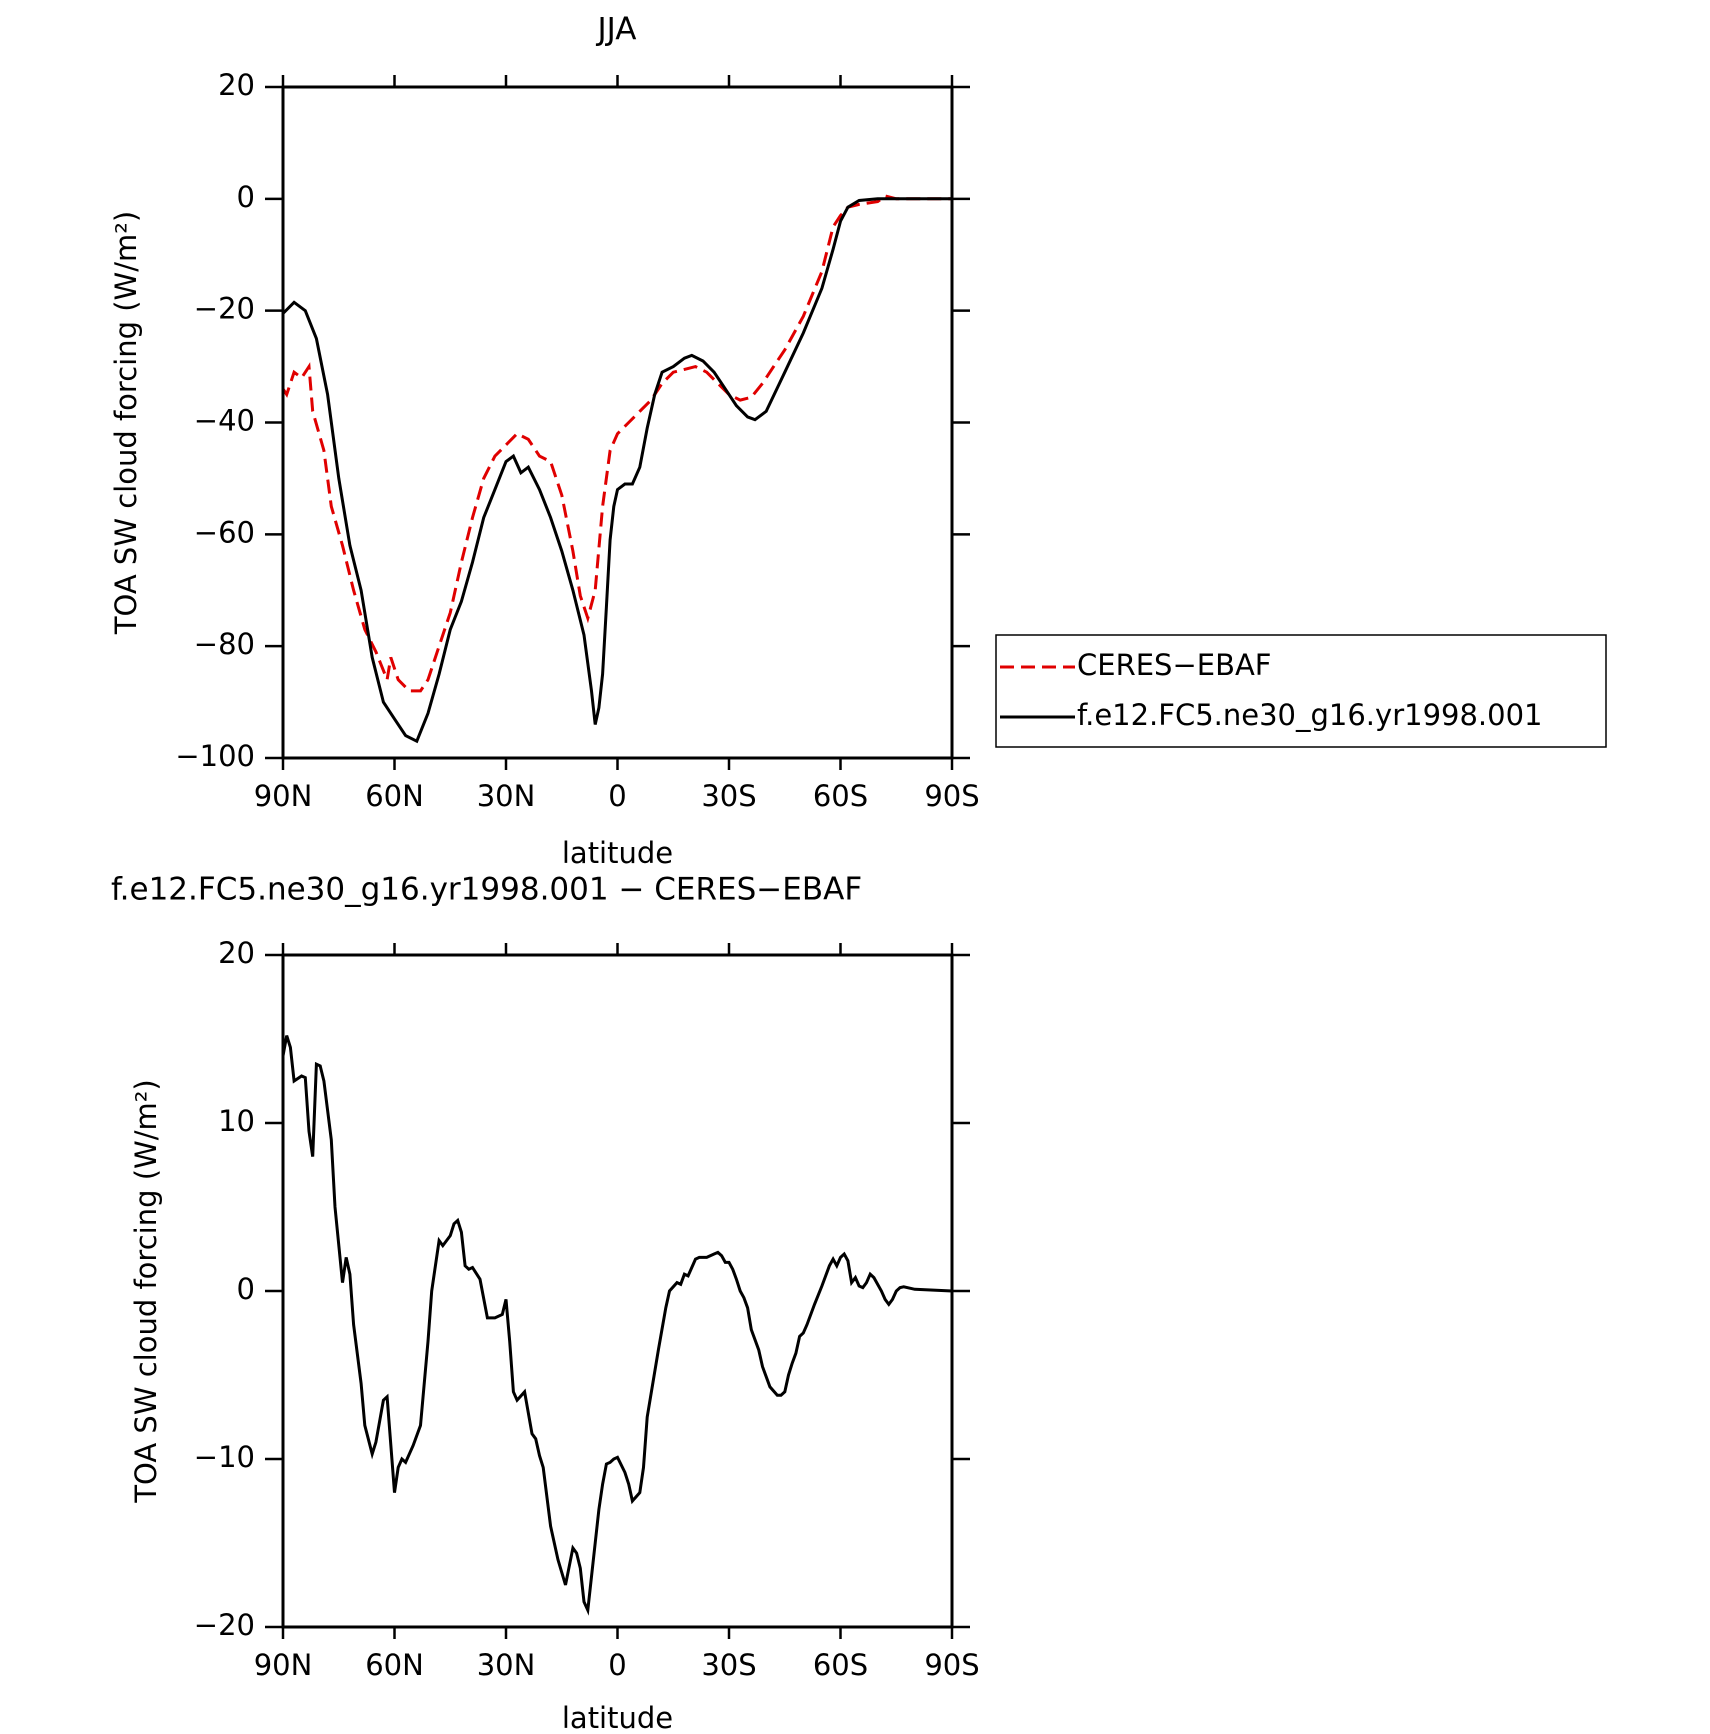 Image resolution: width=1710 pixels, height=1734 pixels. What do you see at coordinates (224, 532) in the screenshot?
I see `y-tick-label: −60` at bounding box center [224, 532].